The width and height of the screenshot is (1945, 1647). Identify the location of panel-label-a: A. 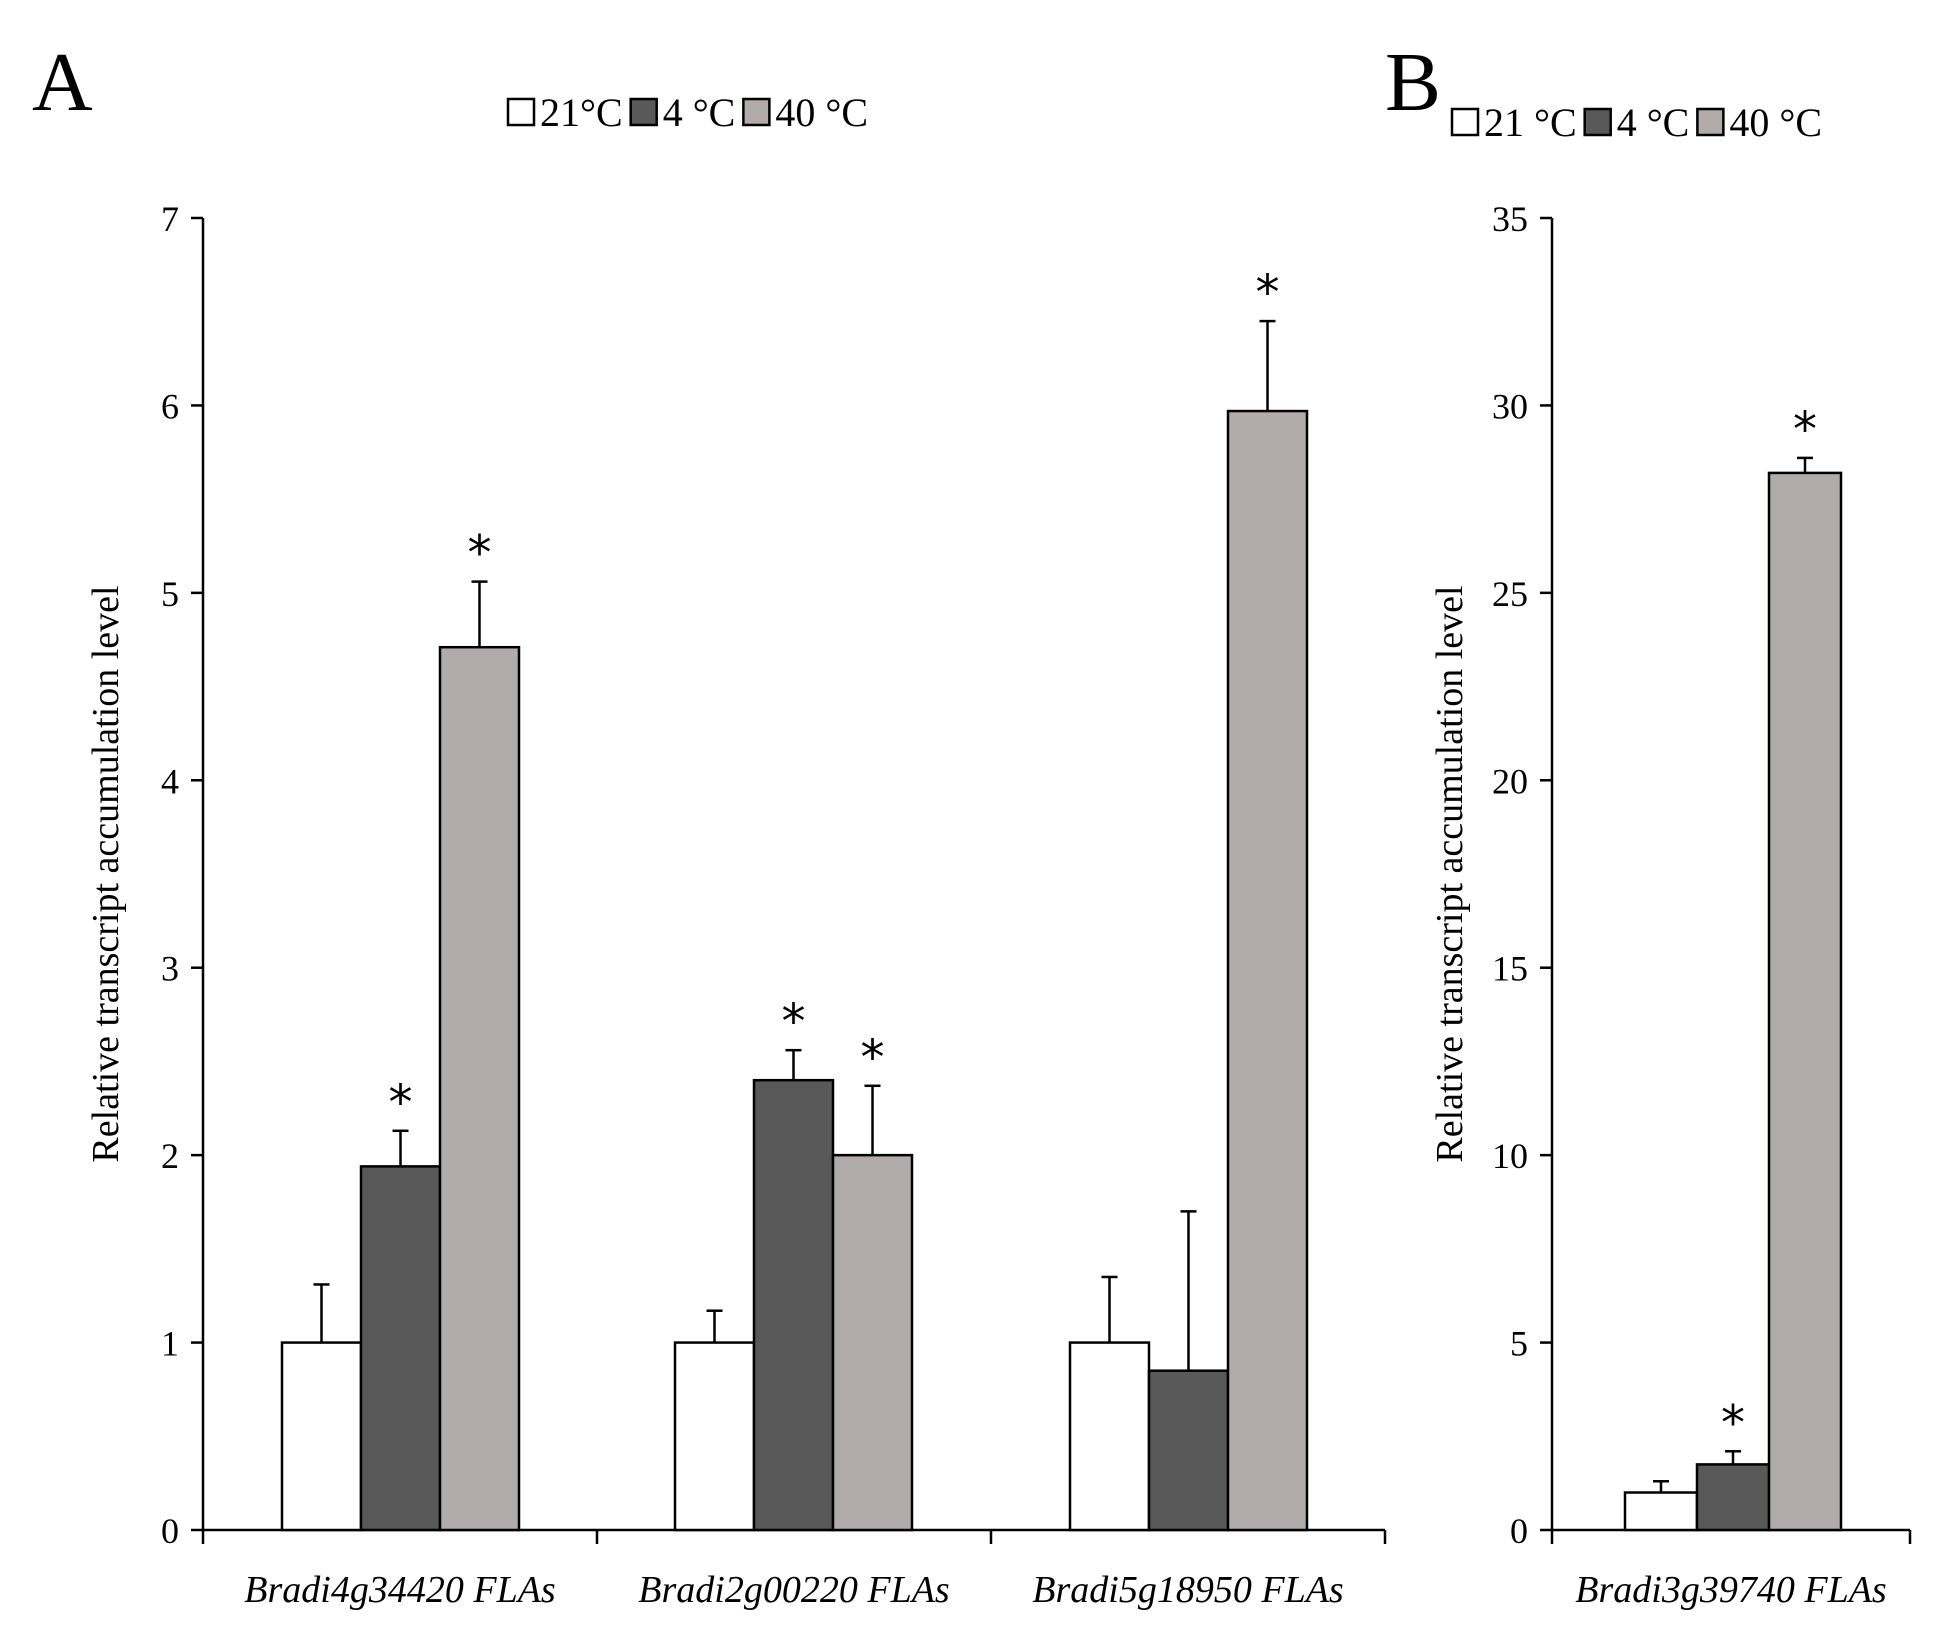
(62, 82).